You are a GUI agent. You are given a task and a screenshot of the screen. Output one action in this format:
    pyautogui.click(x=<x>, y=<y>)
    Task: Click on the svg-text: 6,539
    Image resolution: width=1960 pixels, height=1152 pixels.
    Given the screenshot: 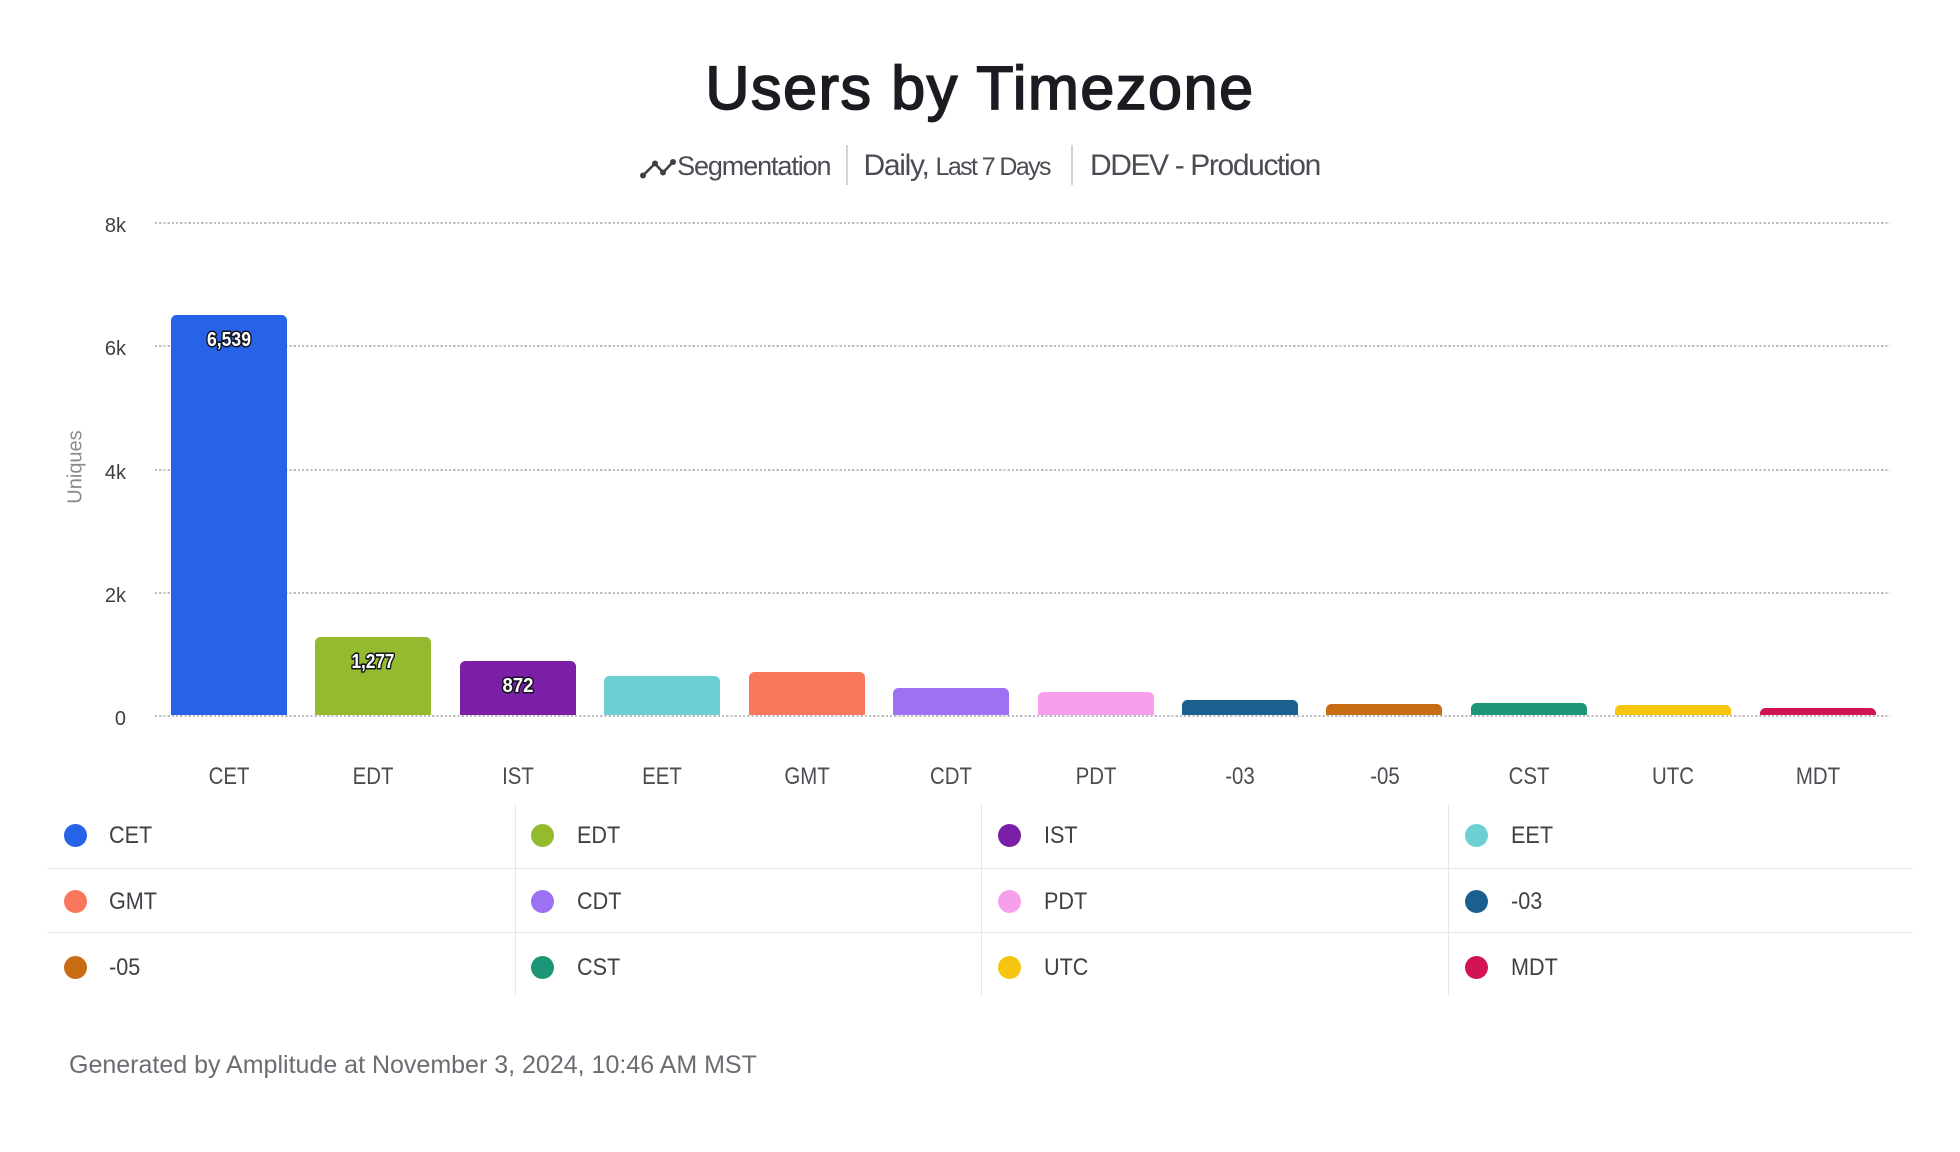 What is the action you would take?
    pyautogui.click(x=229, y=340)
    